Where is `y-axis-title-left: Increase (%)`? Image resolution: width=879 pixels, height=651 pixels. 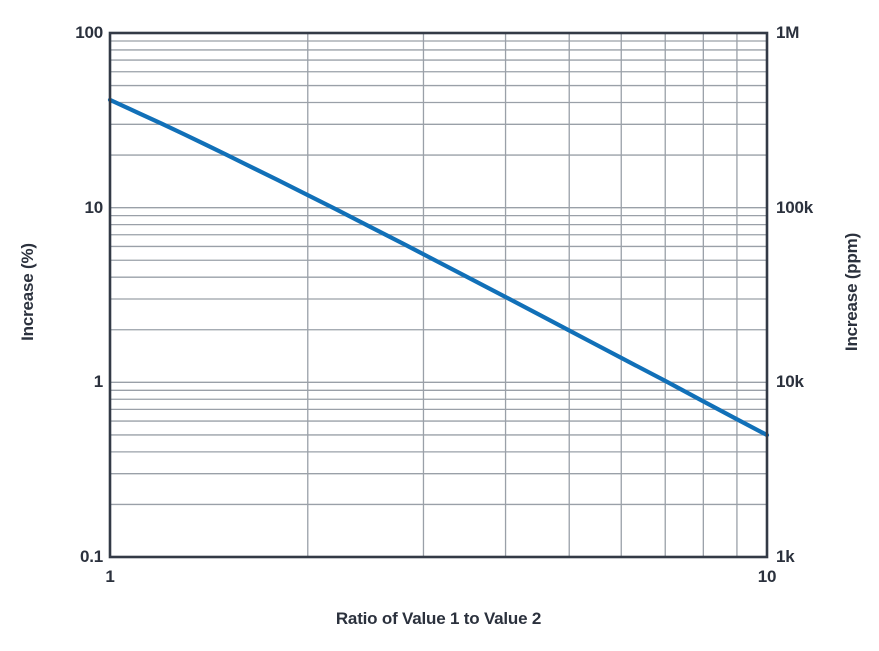 y-axis-title-left: Increase (%) is located at coordinates (27, 292).